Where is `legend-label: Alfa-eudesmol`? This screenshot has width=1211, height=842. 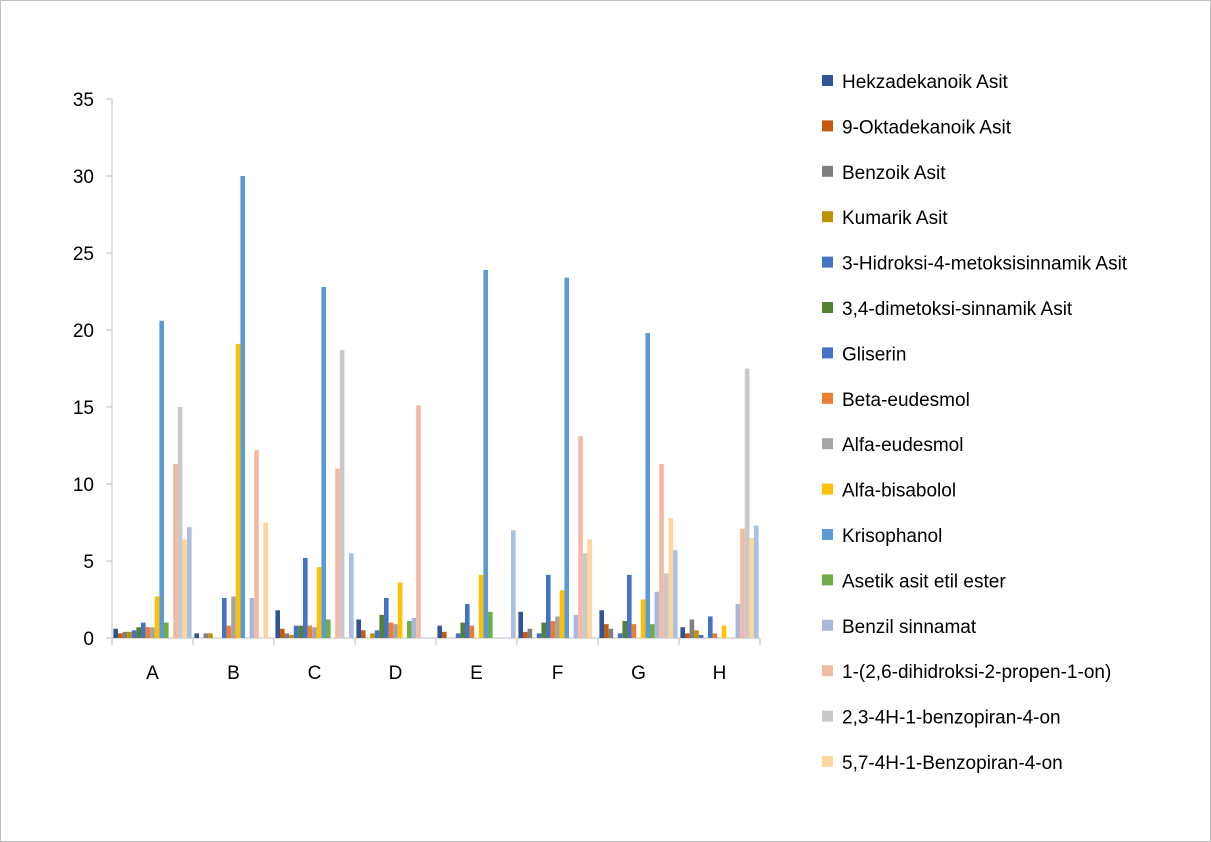
legend-label: Alfa-eudesmol is located at coordinates (902, 445).